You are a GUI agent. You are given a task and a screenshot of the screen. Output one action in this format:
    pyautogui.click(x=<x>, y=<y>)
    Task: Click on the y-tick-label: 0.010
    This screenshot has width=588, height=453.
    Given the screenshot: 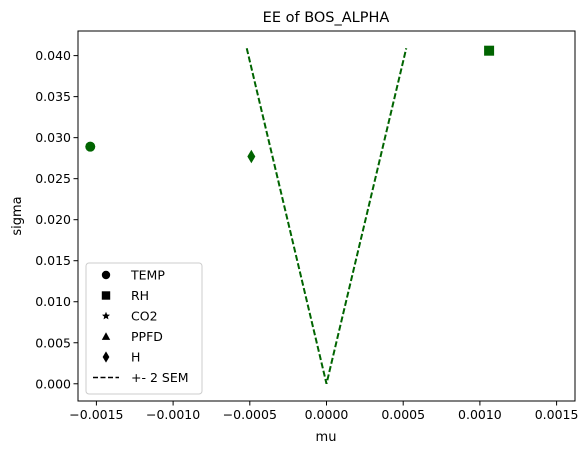 What is the action you would take?
    pyautogui.click(x=53, y=301)
    